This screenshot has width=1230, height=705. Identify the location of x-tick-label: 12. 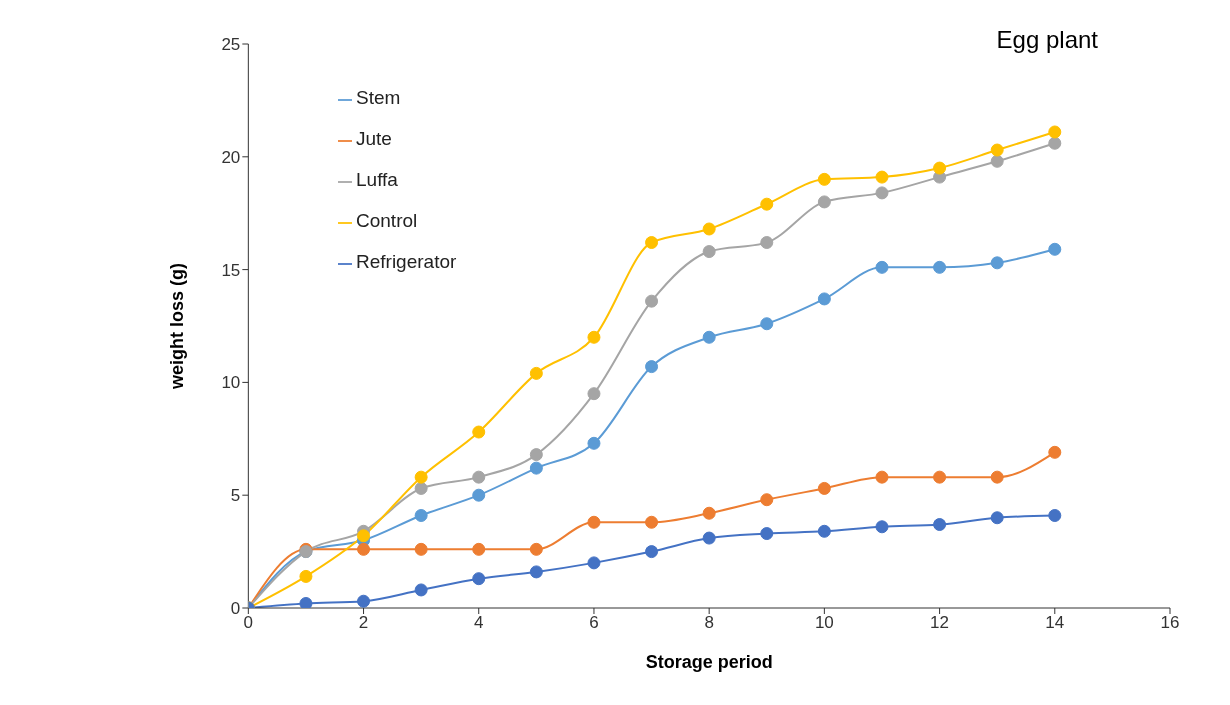
(940, 623).